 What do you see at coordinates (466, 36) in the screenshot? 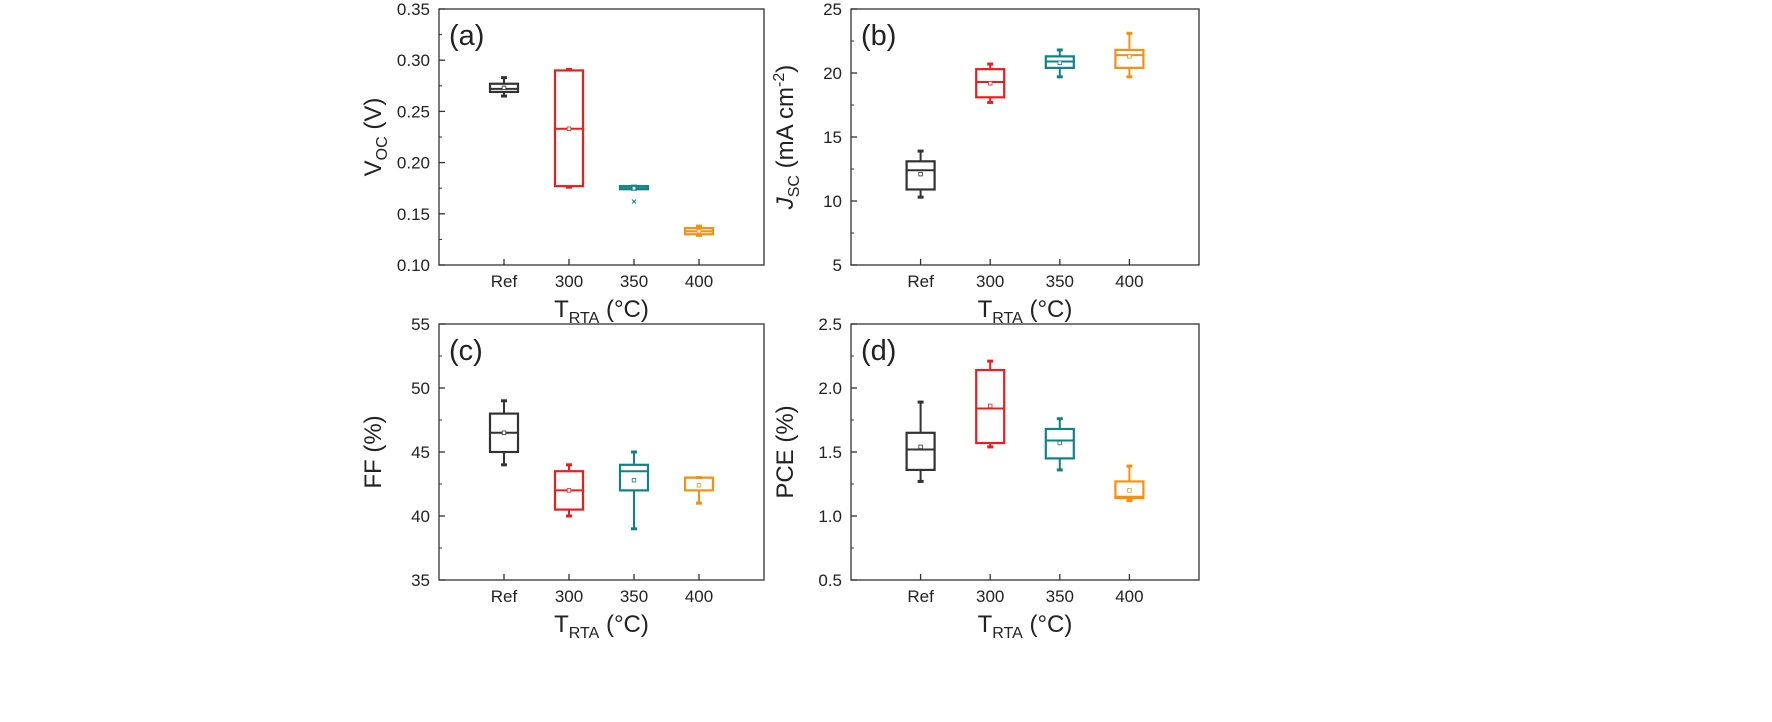
I see `panel-label: (a)` at bounding box center [466, 36].